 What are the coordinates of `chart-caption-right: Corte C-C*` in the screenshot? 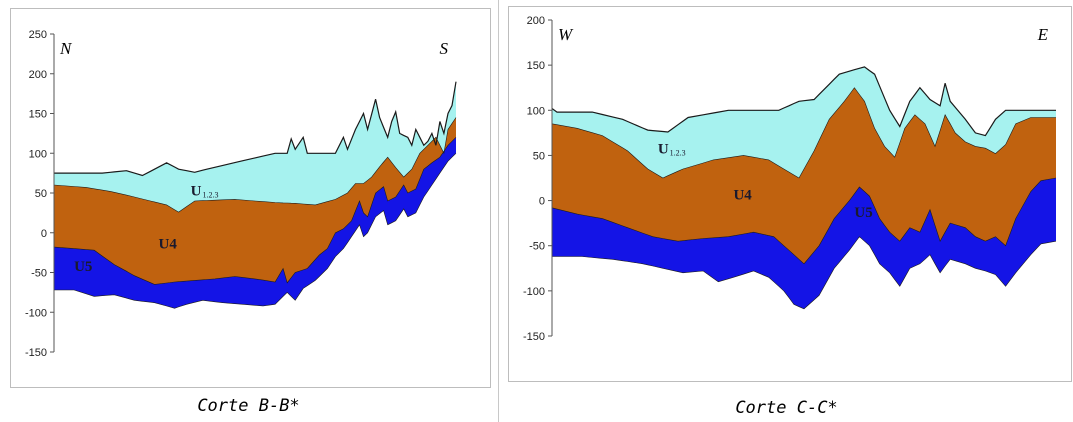 It's located at (786, 408).